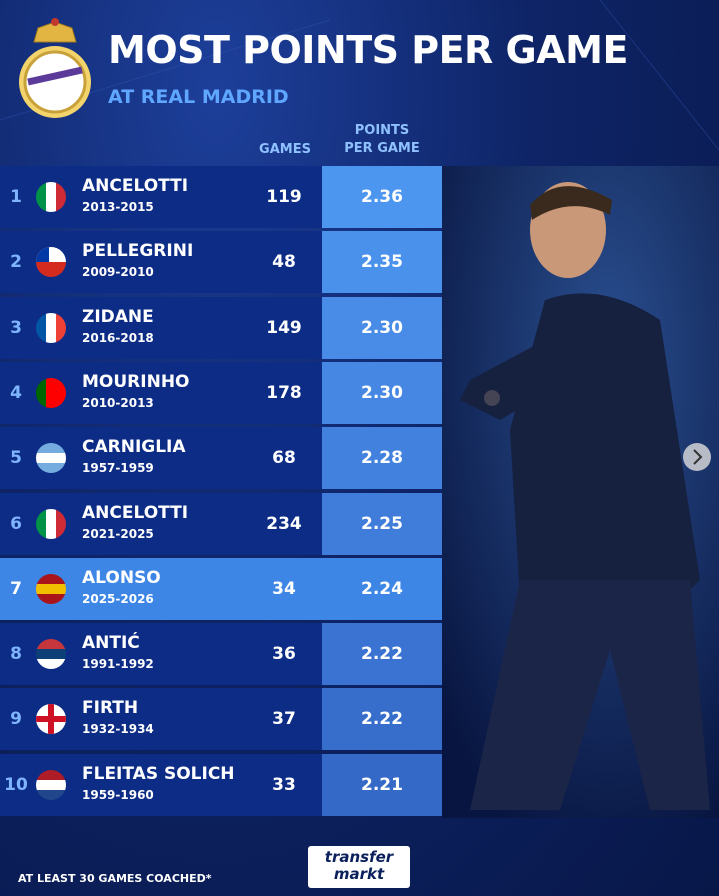 Image resolution: width=719 pixels, height=896 pixels. I want to click on table-row: 10 FLEITAS SOLICH 1959-1960 33 2.21, so click(221, 784).